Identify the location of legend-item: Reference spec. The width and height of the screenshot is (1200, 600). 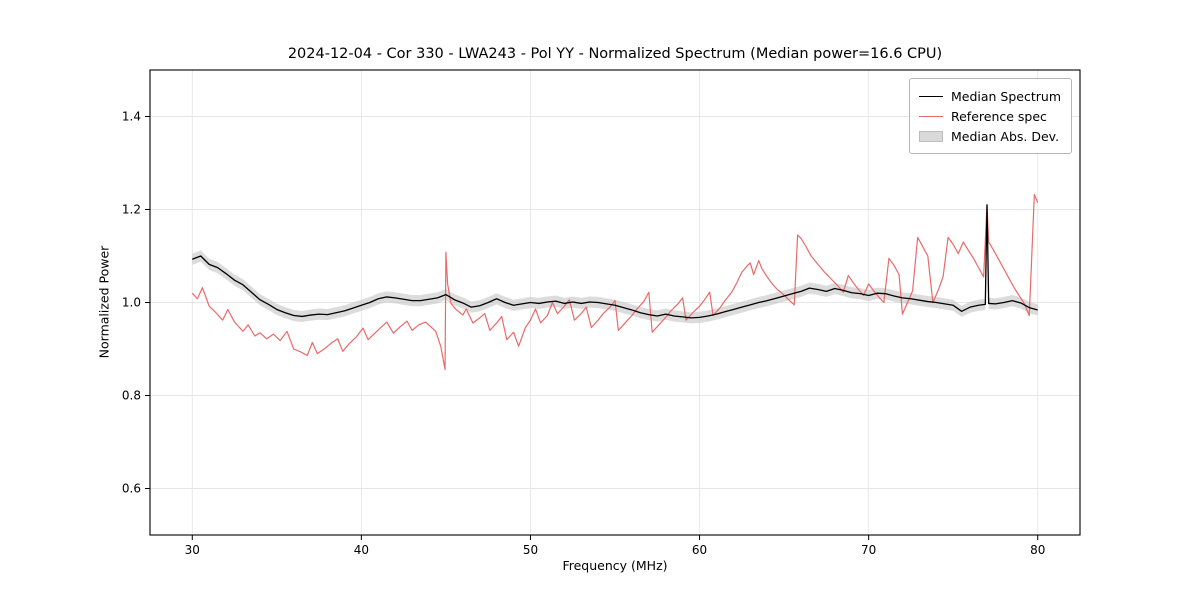
(989, 116).